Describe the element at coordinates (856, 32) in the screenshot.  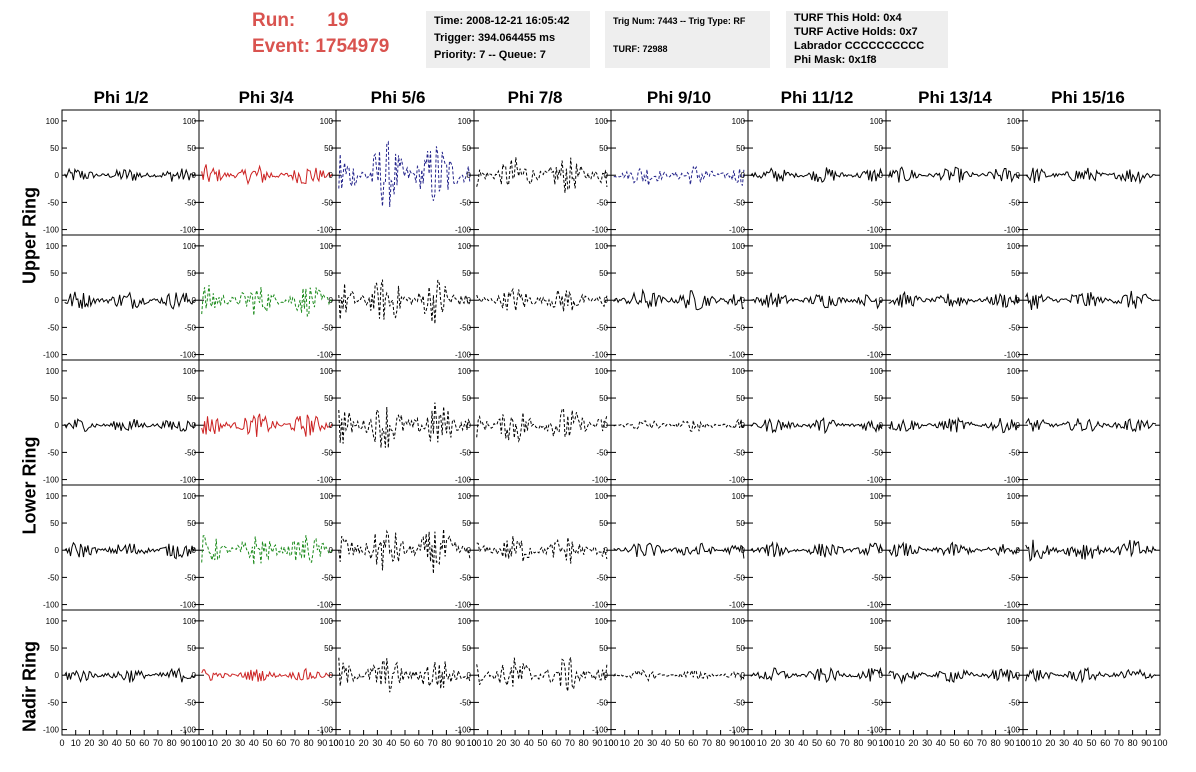
I see `turf-active-text: TURF Active Holds: 0x7` at that location.